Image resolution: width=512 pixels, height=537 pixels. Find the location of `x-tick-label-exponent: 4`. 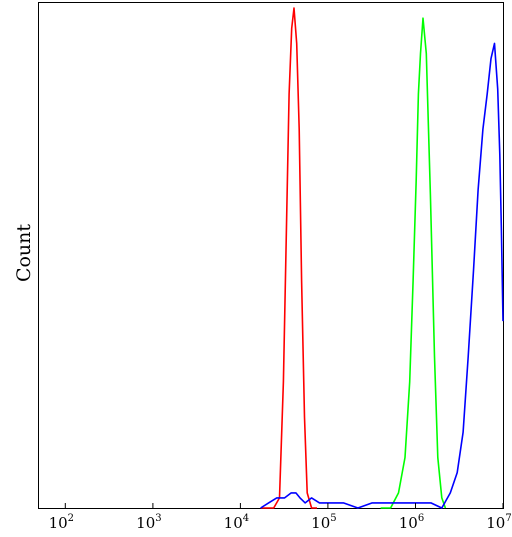

x-tick-label-exponent: 4 is located at coordinates (246, 518).